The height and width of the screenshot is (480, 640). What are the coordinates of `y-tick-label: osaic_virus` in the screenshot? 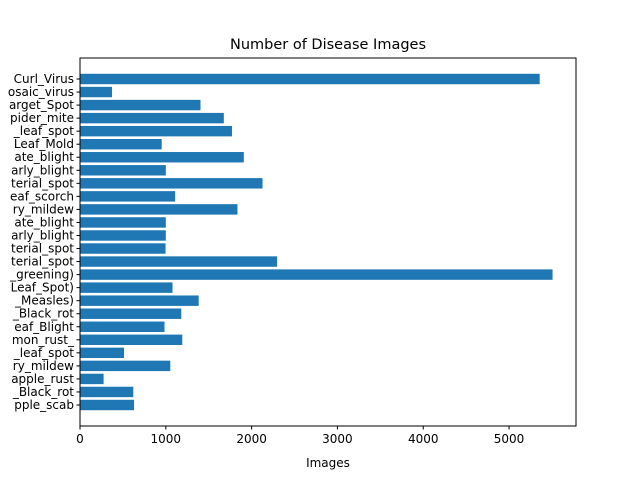 It's located at (41, 92).